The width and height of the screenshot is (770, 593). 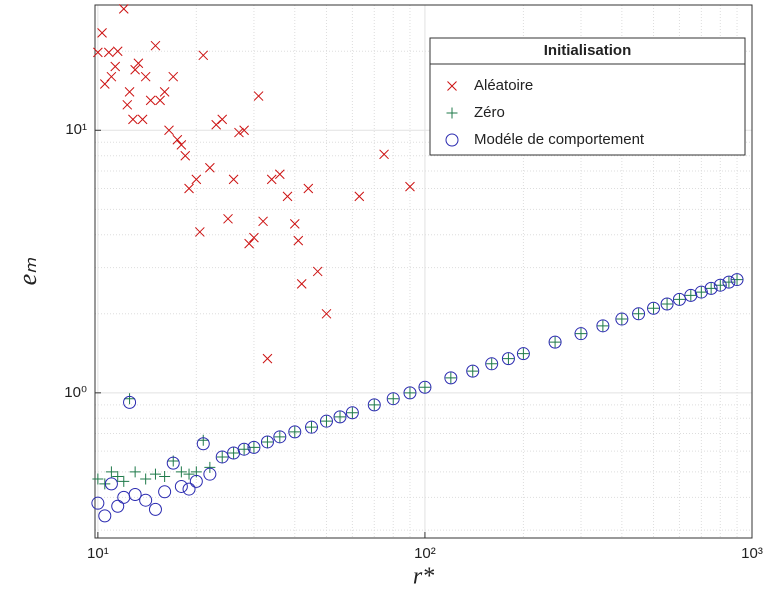 What do you see at coordinates (752, 553) in the screenshot?
I see `x-tick-label: 10³` at bounding box center [752, 553].